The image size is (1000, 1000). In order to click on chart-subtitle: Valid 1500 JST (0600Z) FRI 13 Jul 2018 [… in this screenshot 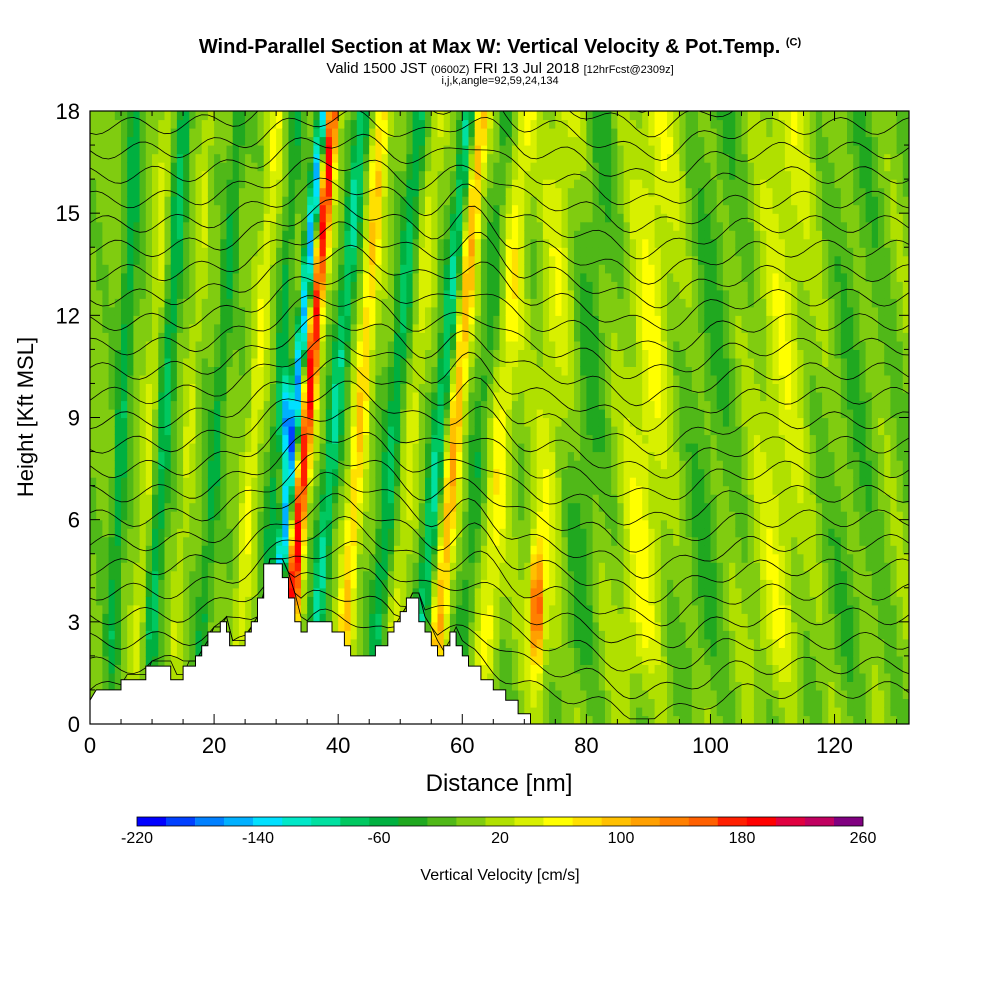, I will do `click(500, 68)`.